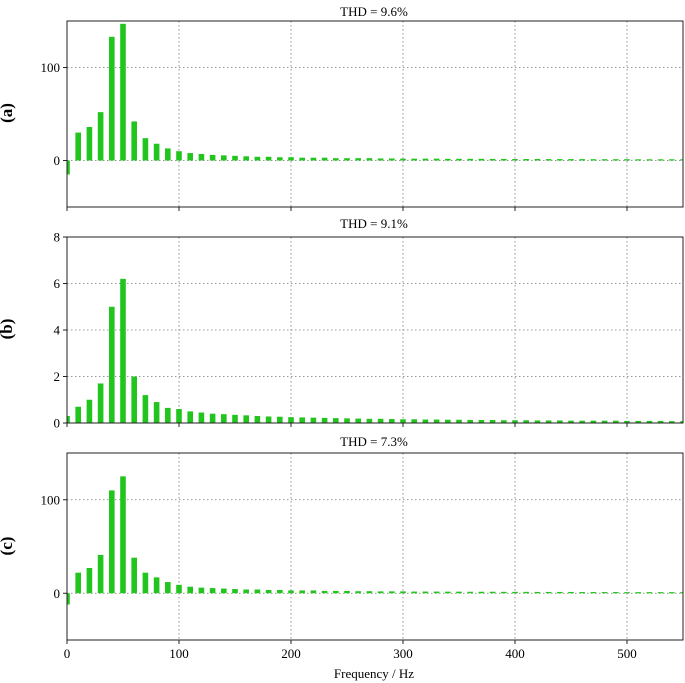 Image resolution: width=685 pixels, height=683 pixels. I want to click on panel-label: (a), so click(8, 113).